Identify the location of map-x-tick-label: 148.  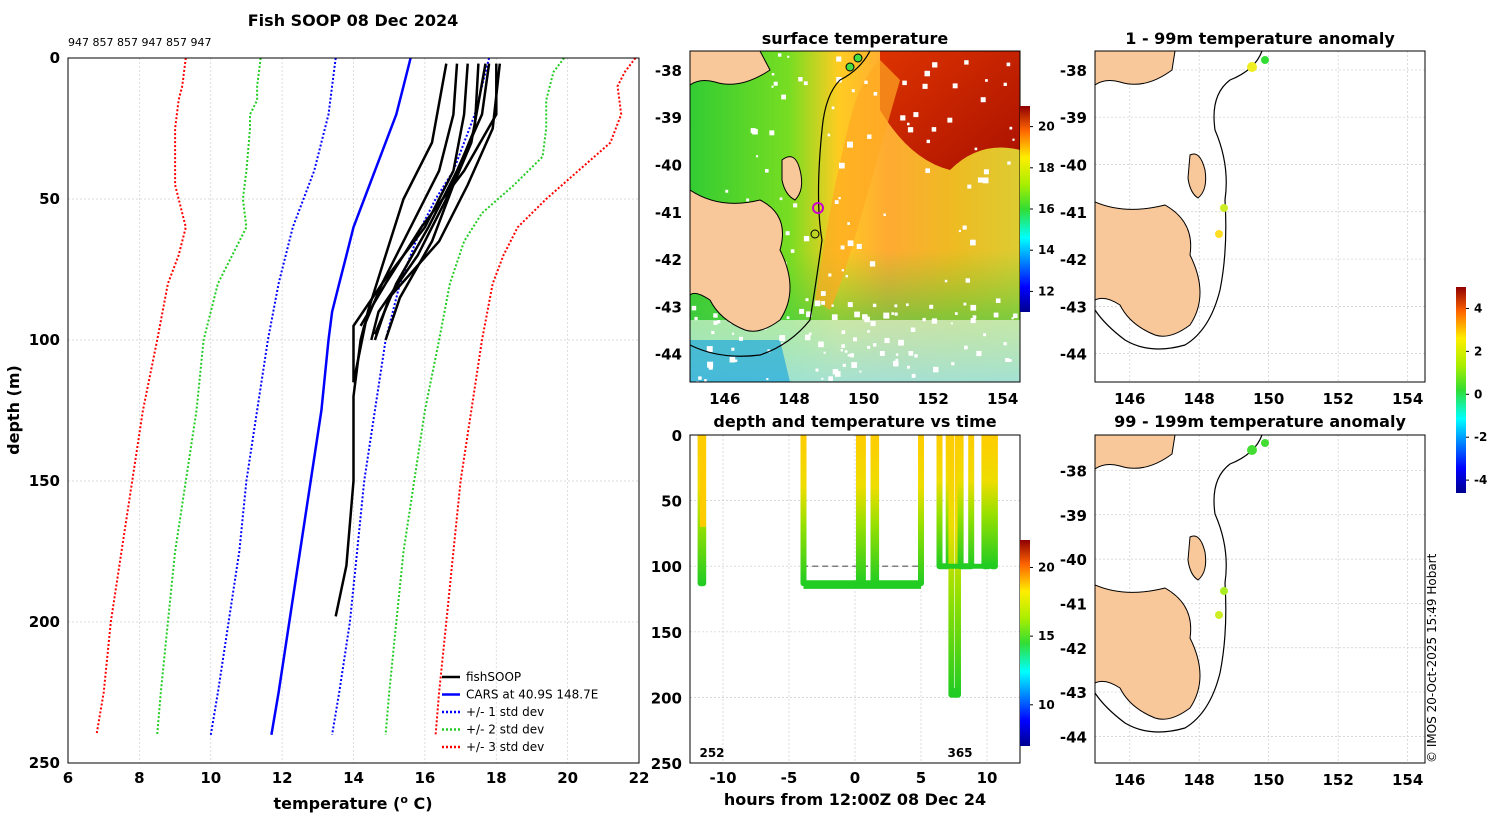
(794, 399).